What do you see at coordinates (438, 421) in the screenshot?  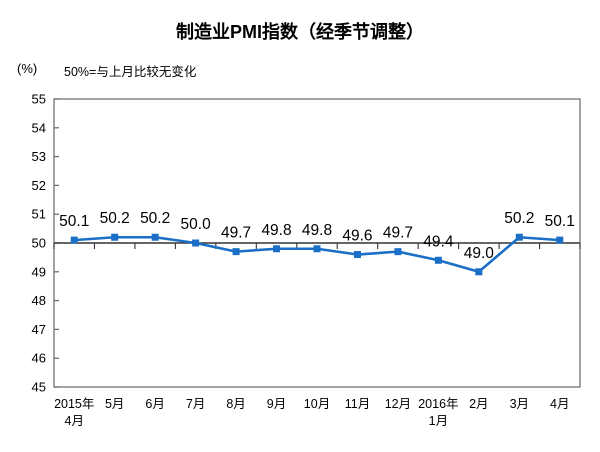 I see `svg-text: 1月` at bounding box center [438, 421].